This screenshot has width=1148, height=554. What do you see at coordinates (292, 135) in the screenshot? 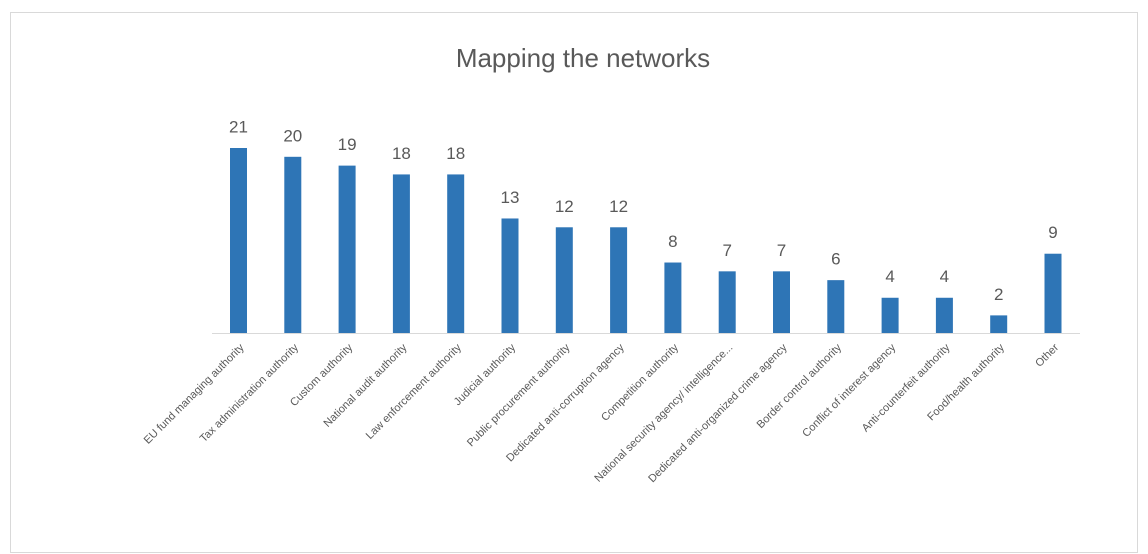
I see `data-label: 20` at bounding box center [292, 135].